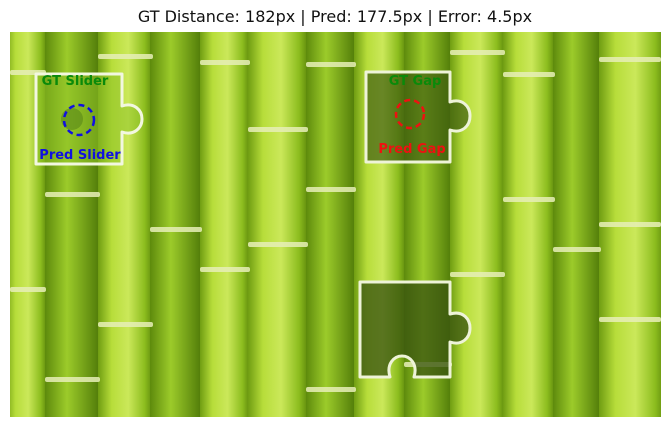 Image resolution: width=670 pixels, height=427 pixels. I want to click on slider-piece, so click(89, 119).